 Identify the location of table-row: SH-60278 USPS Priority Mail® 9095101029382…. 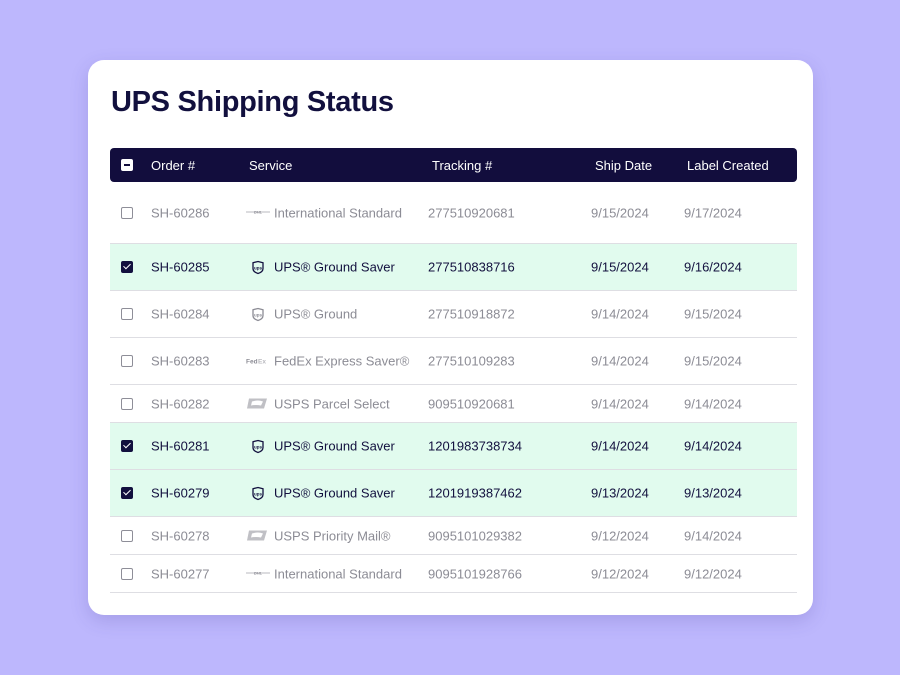
(453, 536).